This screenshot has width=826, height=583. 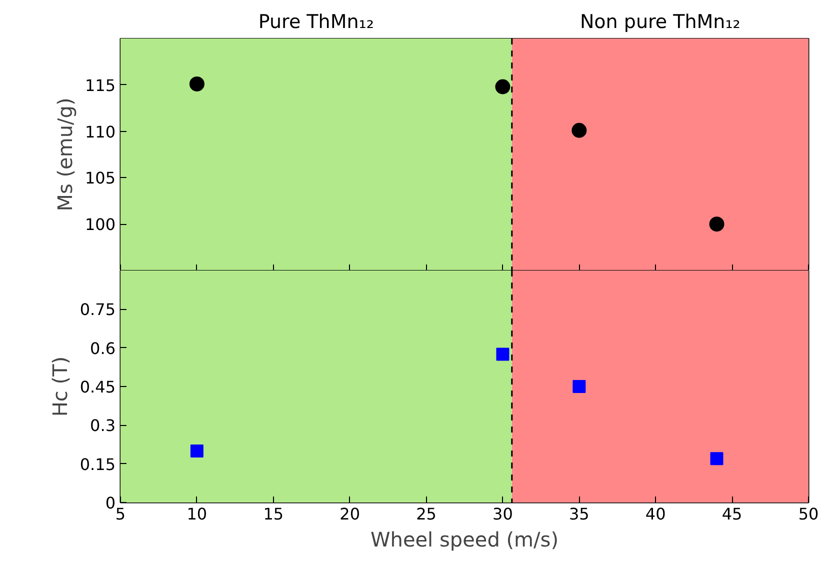 What do you see at coordinates (732, 514) in the screenshot?
I see `x-tick-label: 45` at bounding box center [732, 514].